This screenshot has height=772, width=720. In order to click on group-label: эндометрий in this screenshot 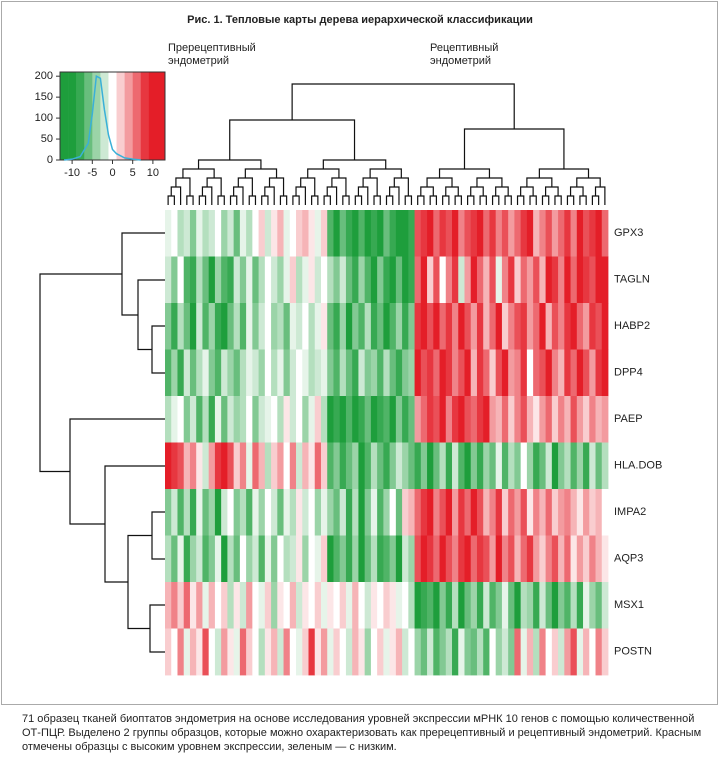, I will do `click(460, 61)`.